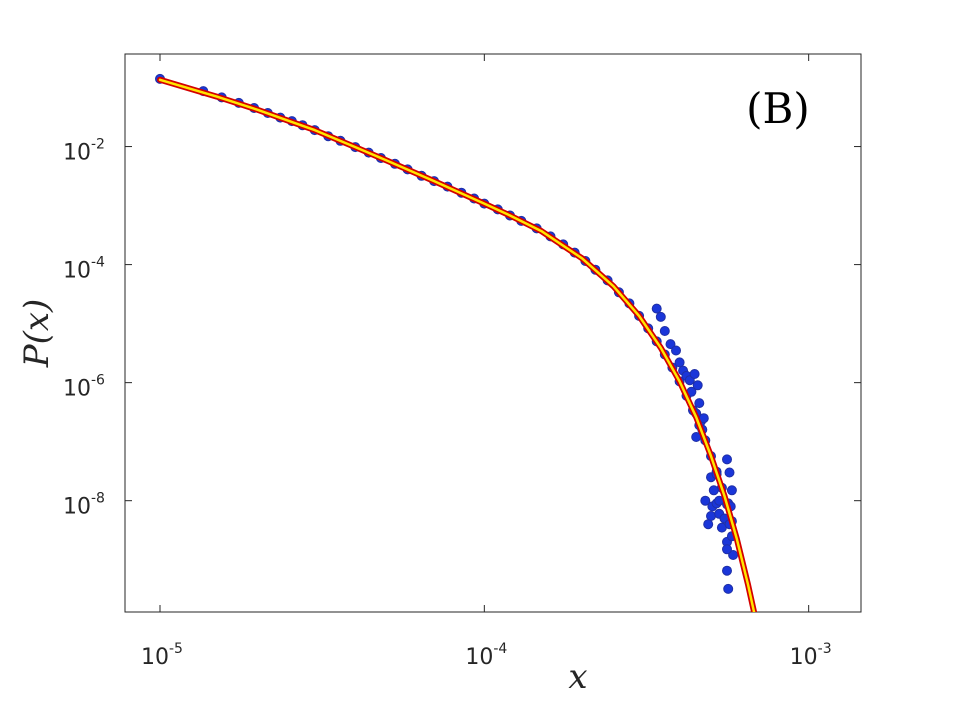  I want to click on y-tick-label-exponent: -2, so click(98, 145).